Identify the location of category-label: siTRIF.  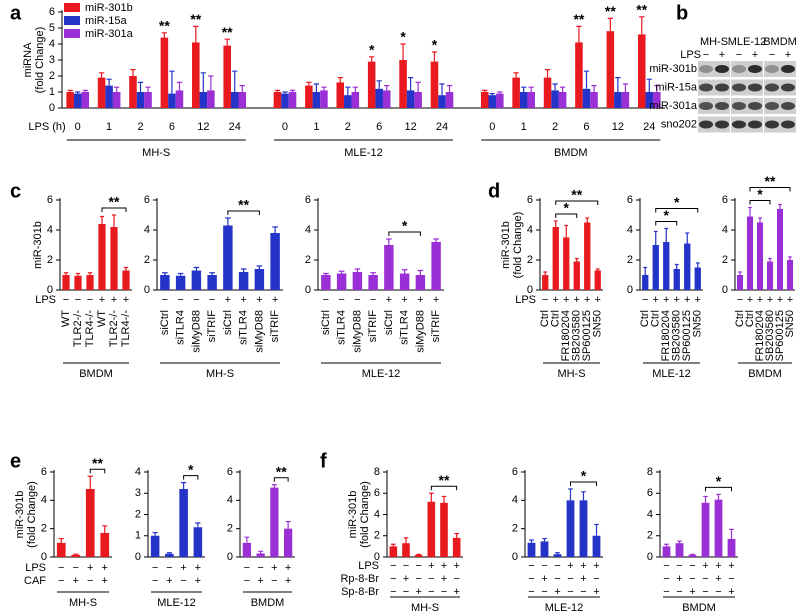
(275, 326).